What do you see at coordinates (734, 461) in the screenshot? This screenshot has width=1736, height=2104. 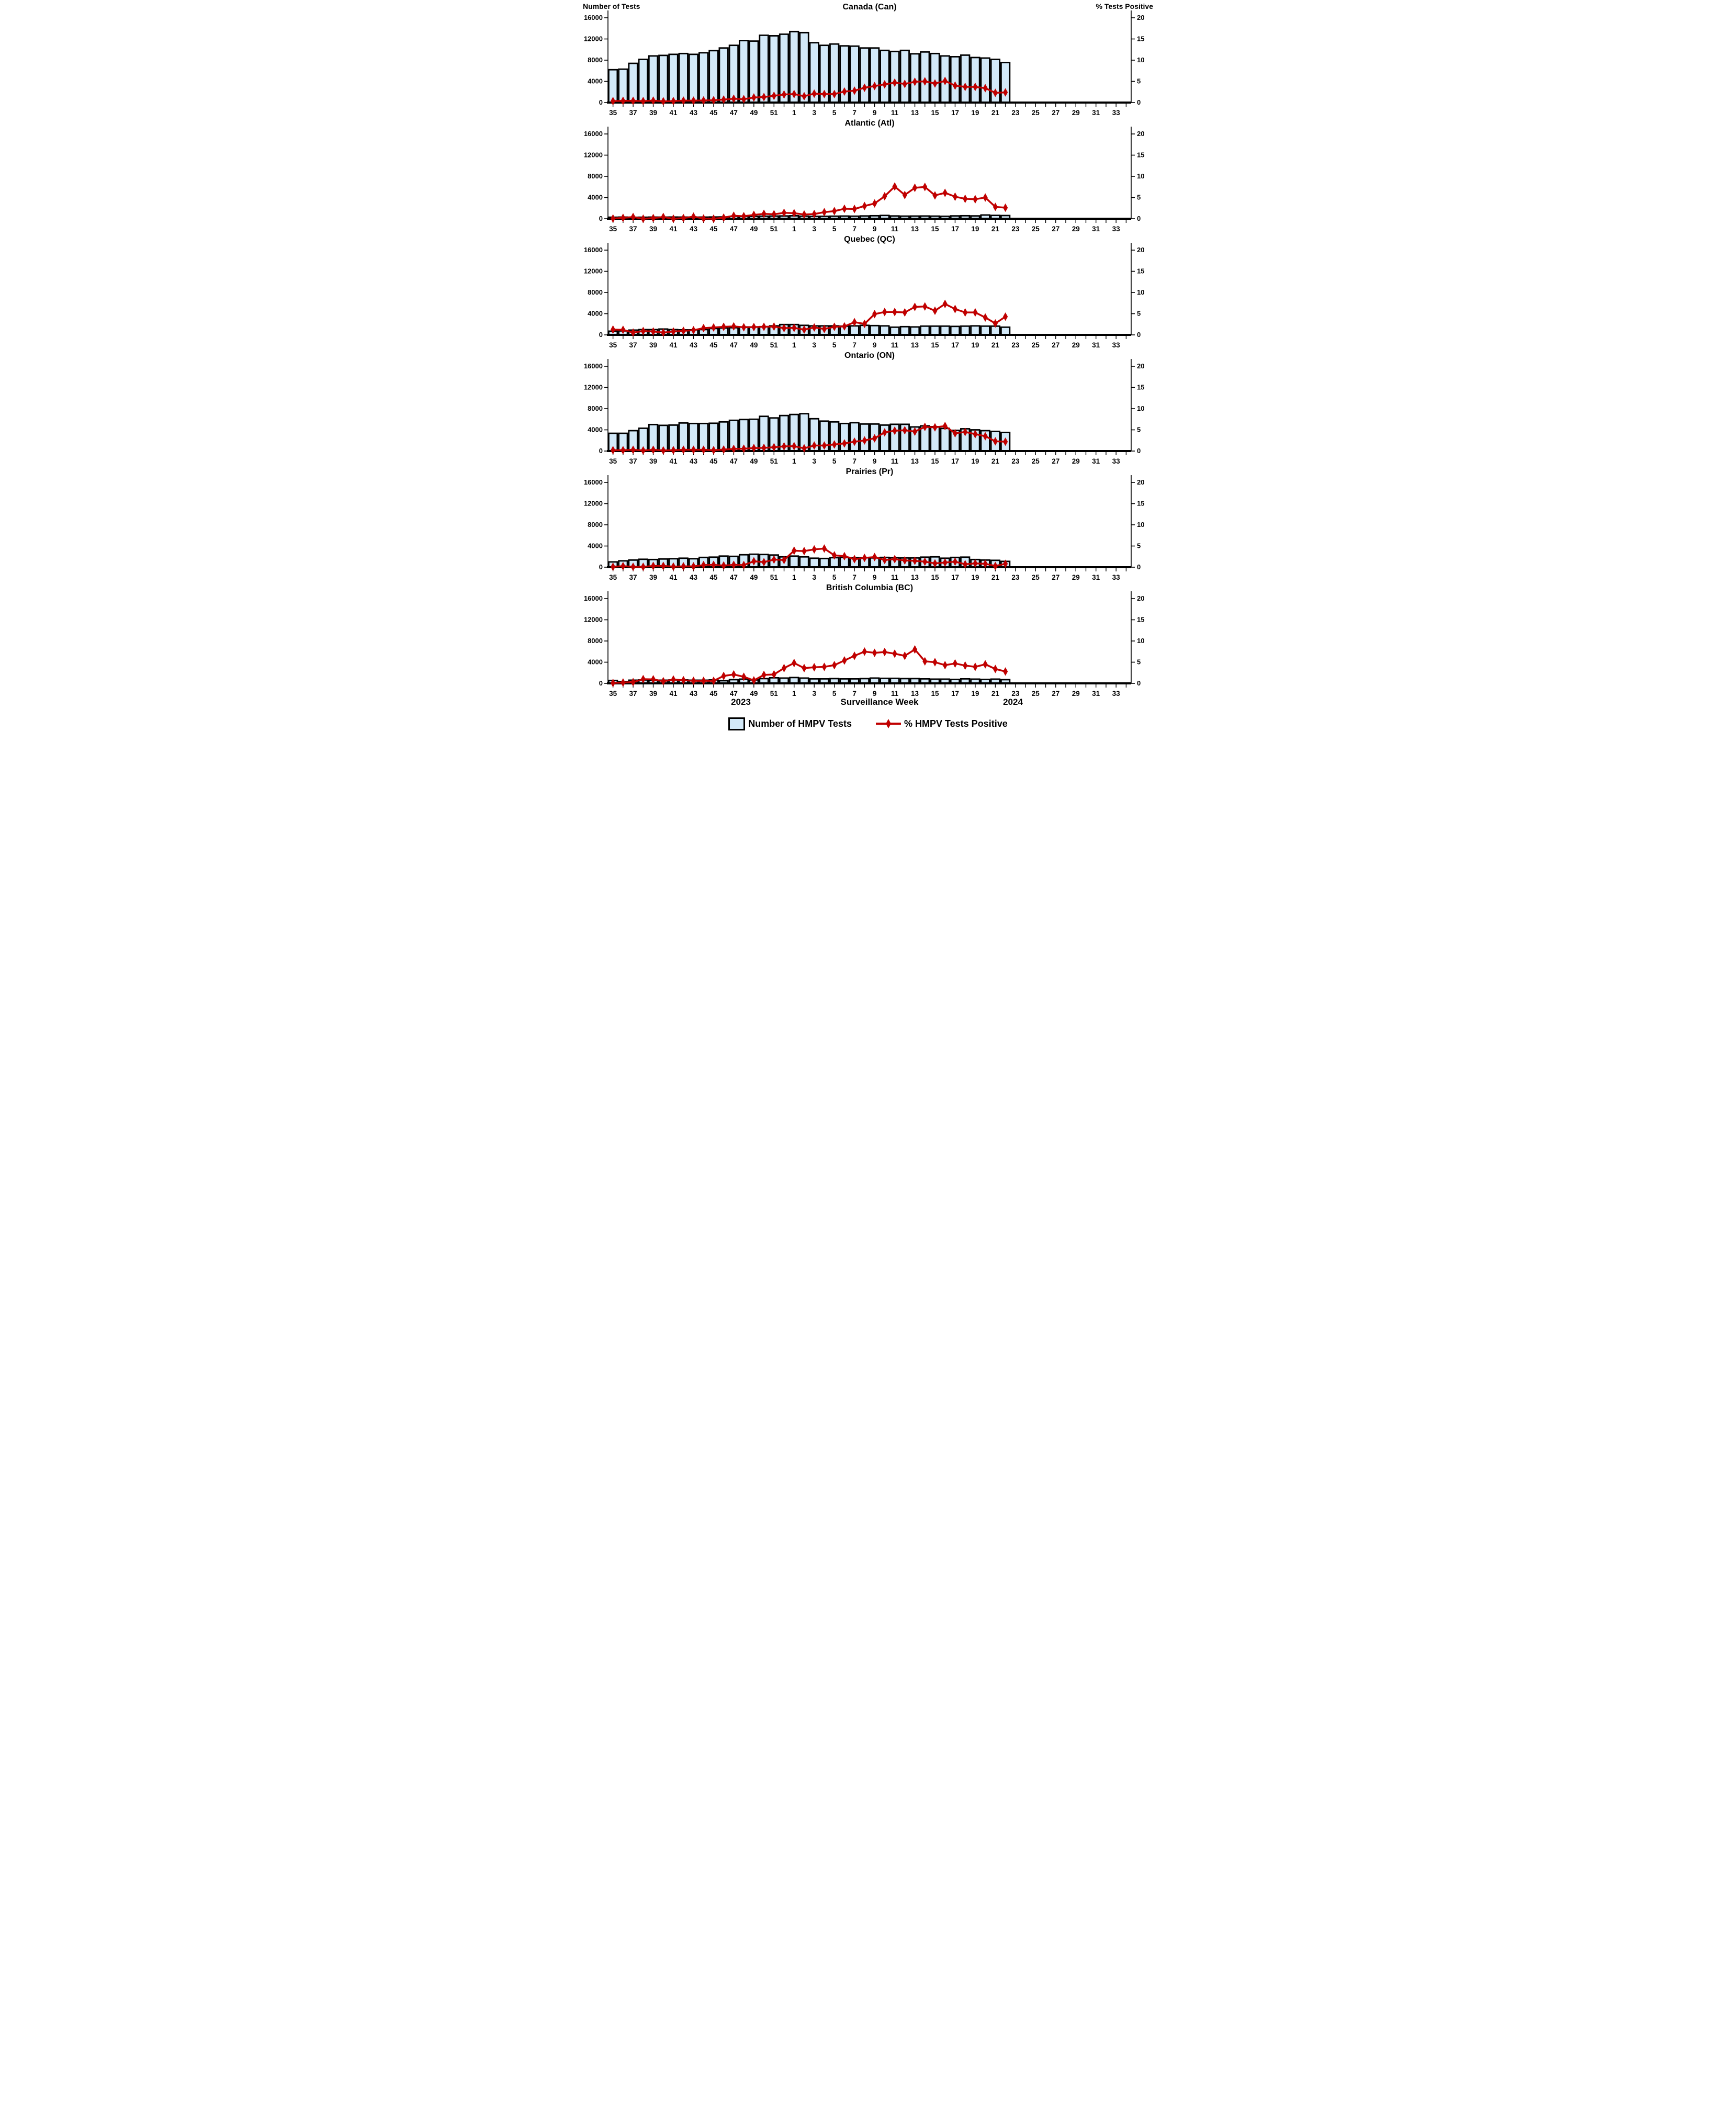 I see `x-axis-label-week-47: 47` at bounding box center [734, 461].